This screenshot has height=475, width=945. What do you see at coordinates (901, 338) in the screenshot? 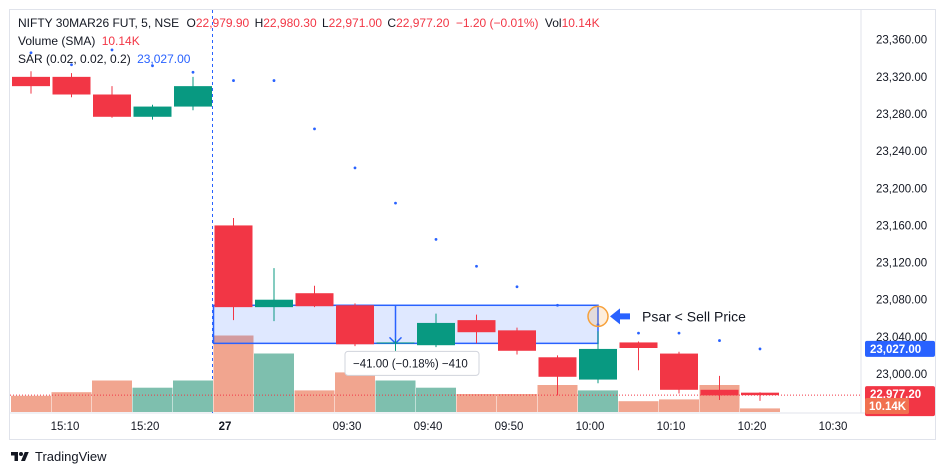
I see `price-tick-label: 23,040.00` at bounding box center [901, 338].